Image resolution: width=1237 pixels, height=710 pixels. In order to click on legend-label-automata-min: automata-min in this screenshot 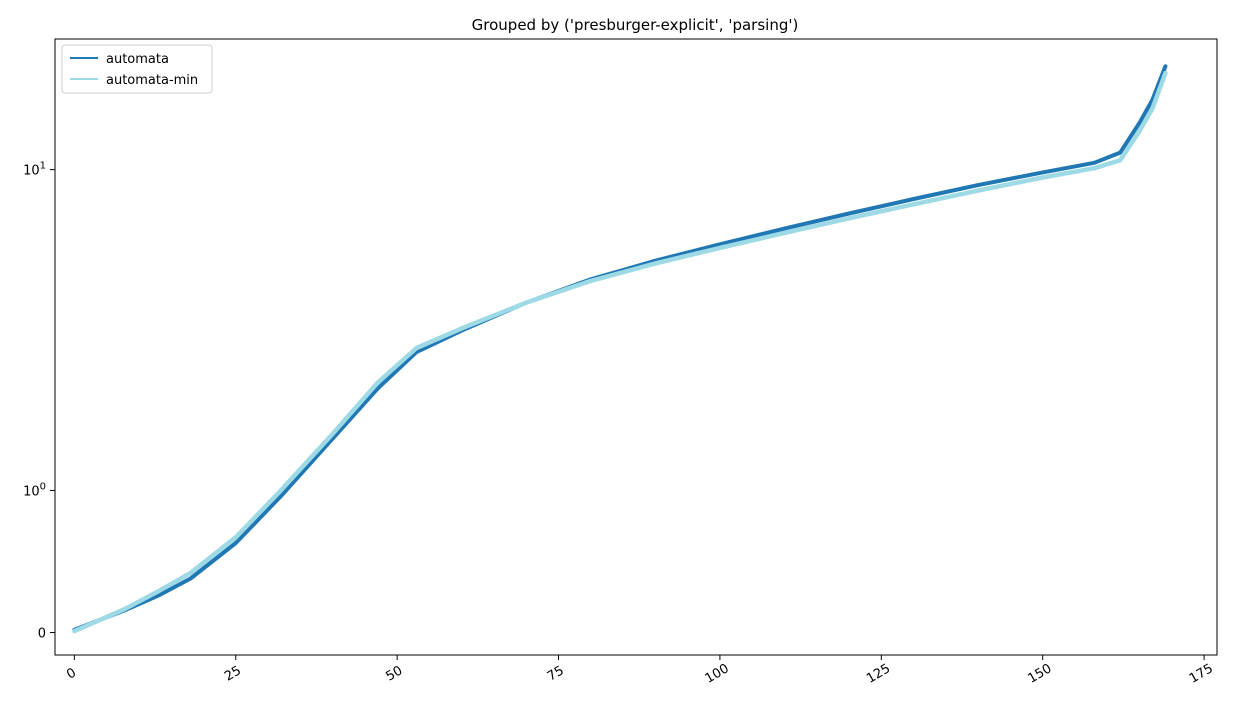, I will do `click(152, 80)`.